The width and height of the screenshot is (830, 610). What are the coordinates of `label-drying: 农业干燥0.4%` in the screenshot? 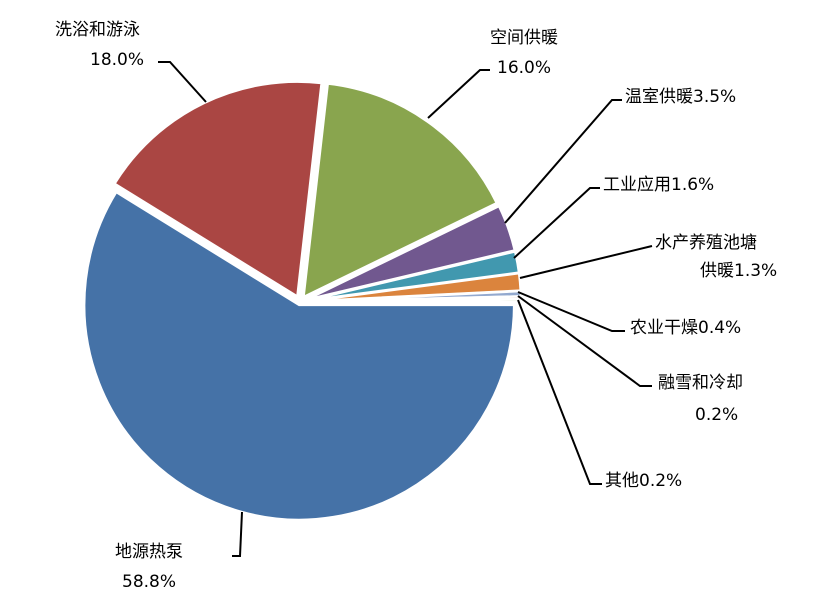 It's located at (686, 328).